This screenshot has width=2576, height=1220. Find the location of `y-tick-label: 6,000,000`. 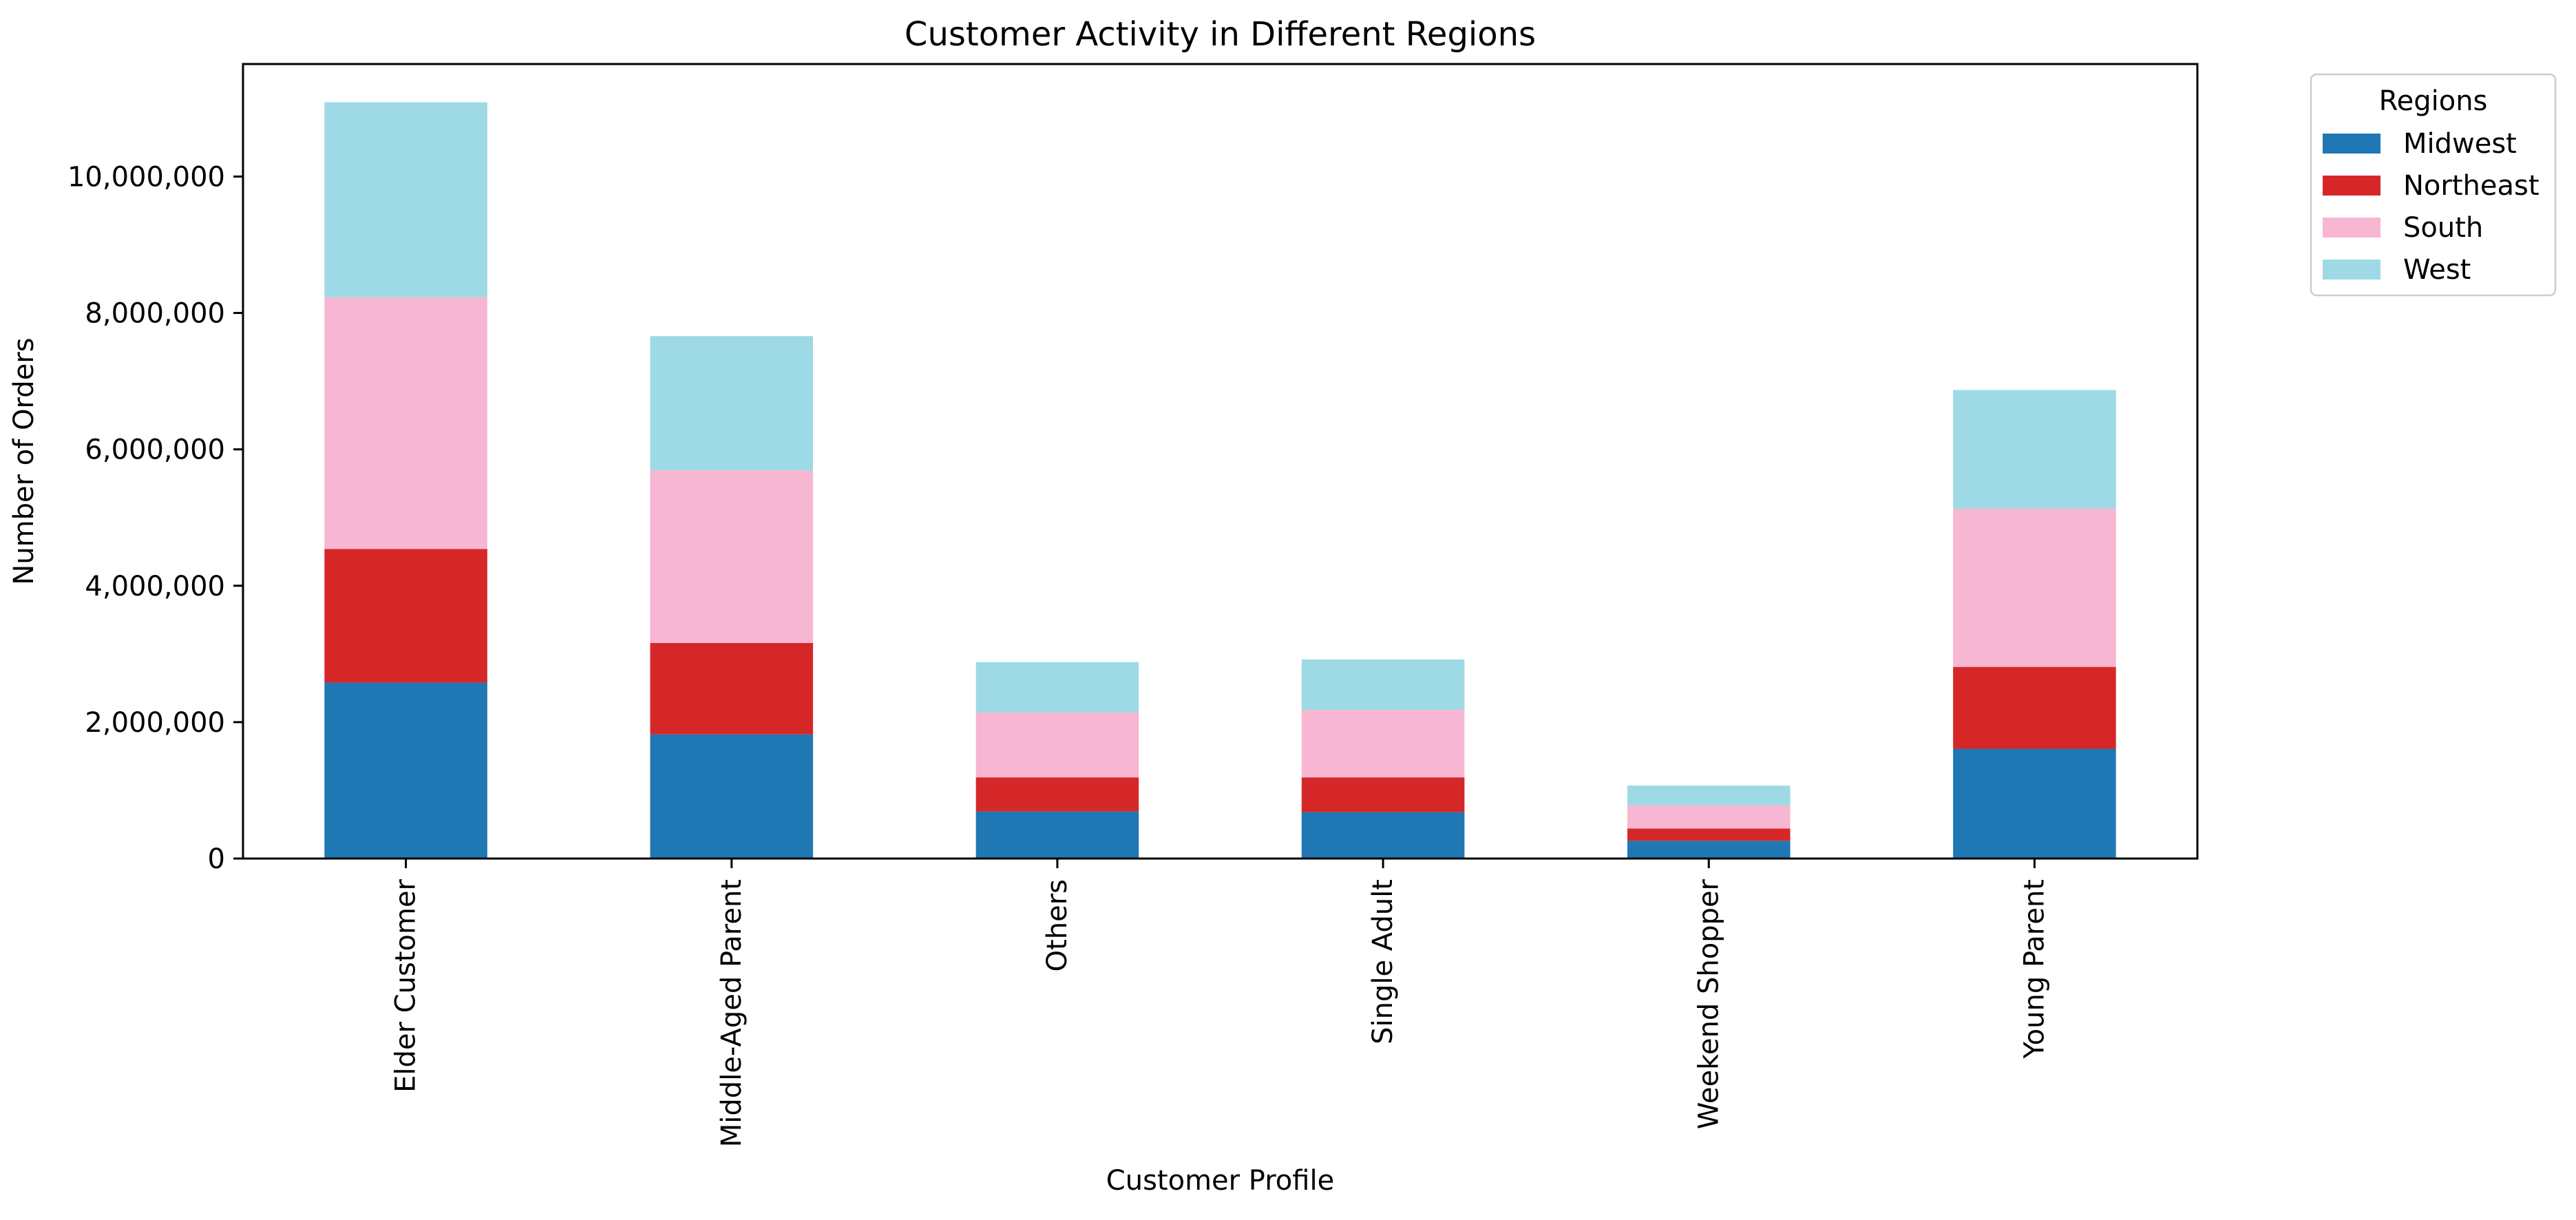

y-tick-label: 6,000,000 is located at coordinates (155, 450).